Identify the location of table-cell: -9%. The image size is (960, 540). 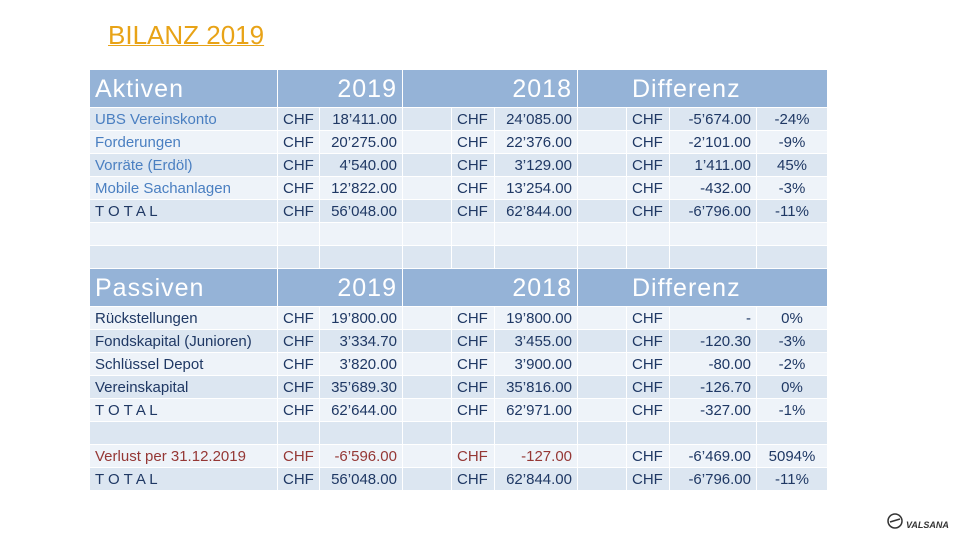
(792, 142).